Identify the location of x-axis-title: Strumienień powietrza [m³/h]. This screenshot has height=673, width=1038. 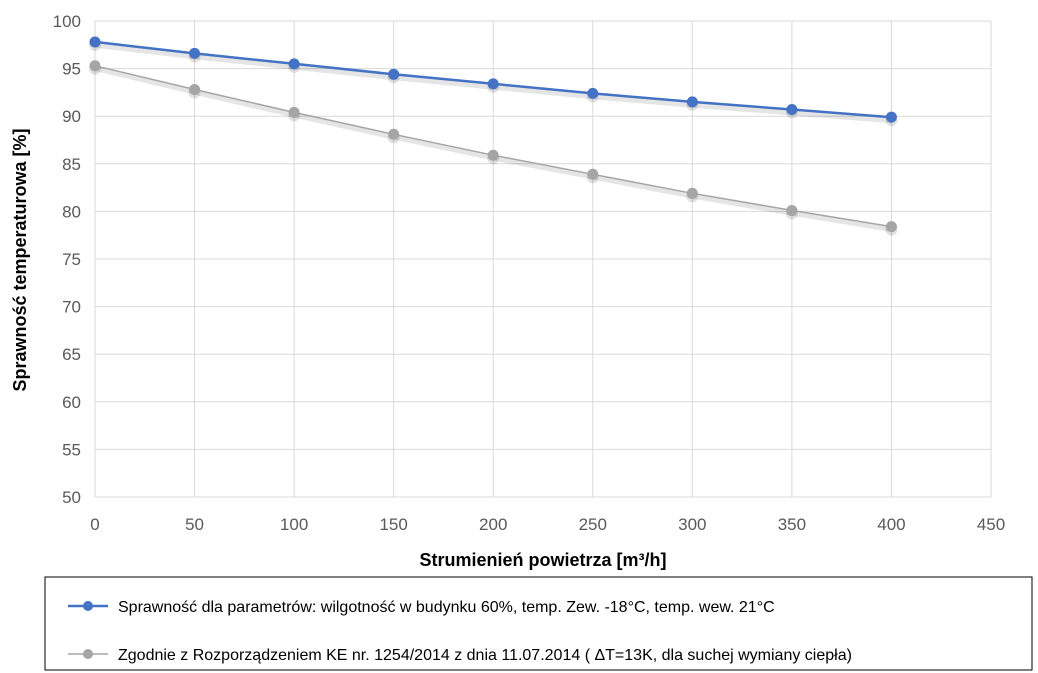
(542, 560).